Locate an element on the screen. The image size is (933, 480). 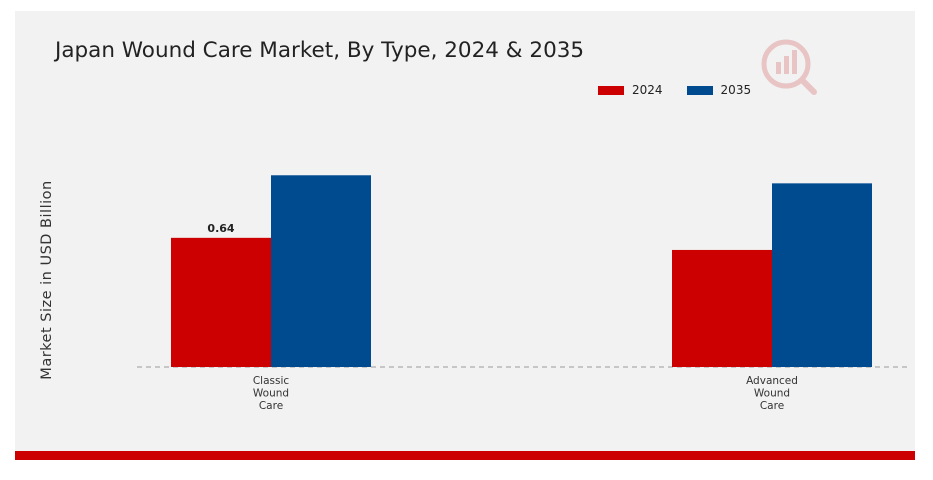
legend: 2024 2035 is located at coordinates (686, 90).